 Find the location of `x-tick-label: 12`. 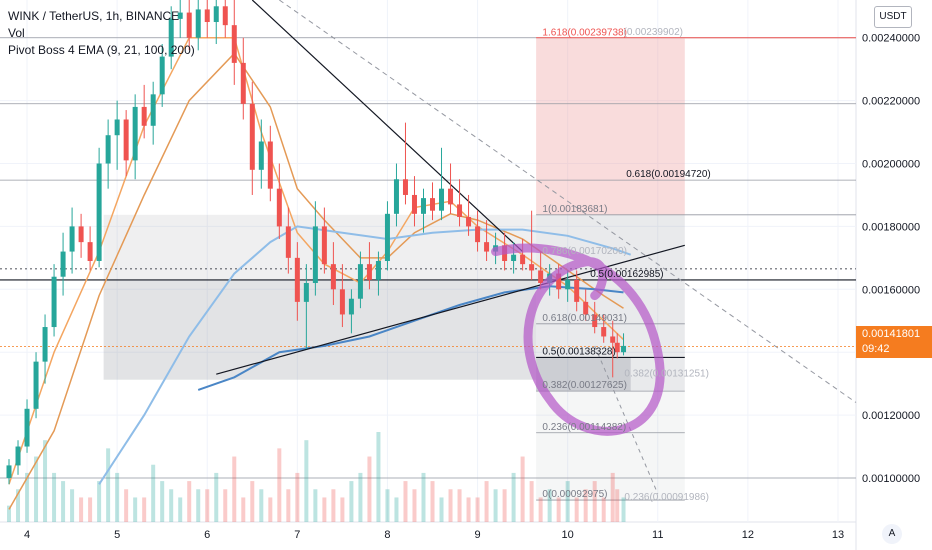

x-tick-label: 12 is located at coordinates (748, 535).